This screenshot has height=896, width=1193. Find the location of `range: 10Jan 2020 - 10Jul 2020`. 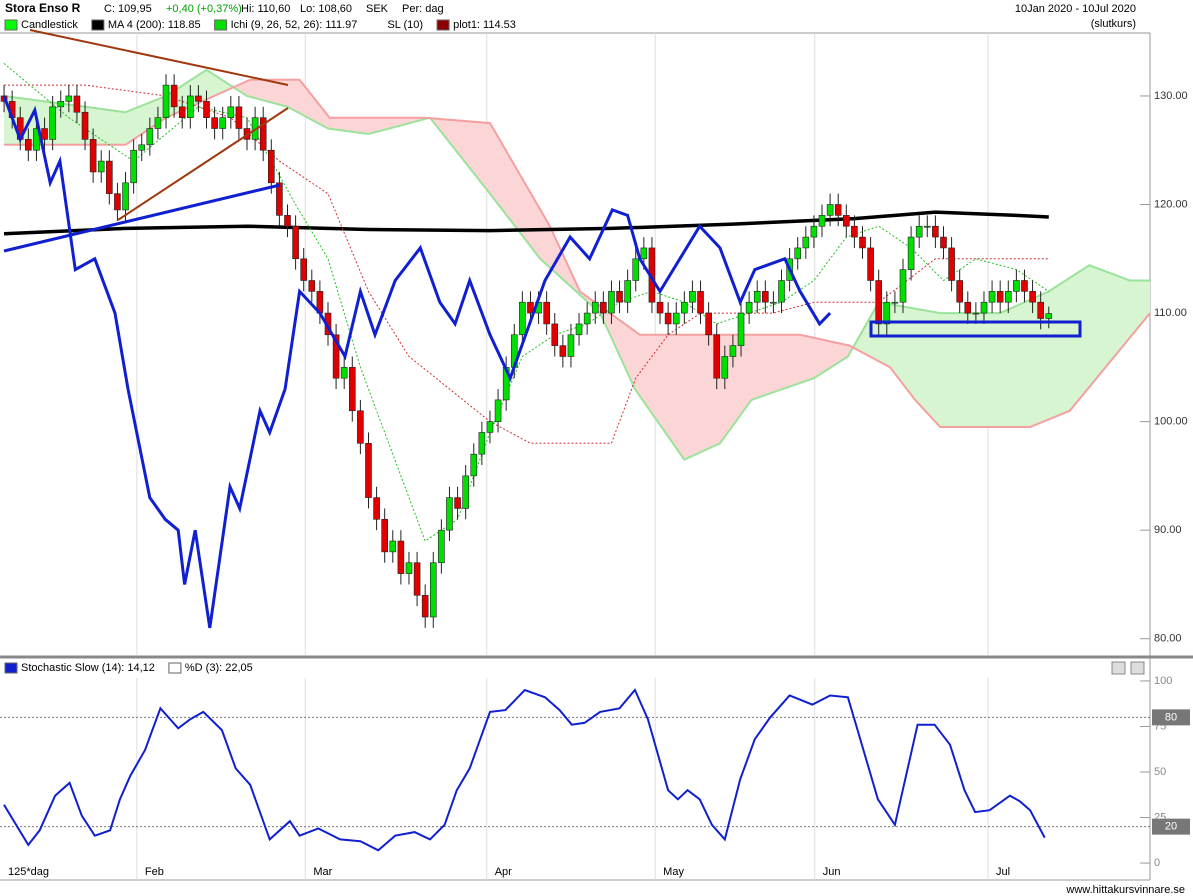

range: 10Jan 2020 - 10Jul 2020 is located at coordinates (1075, 9).